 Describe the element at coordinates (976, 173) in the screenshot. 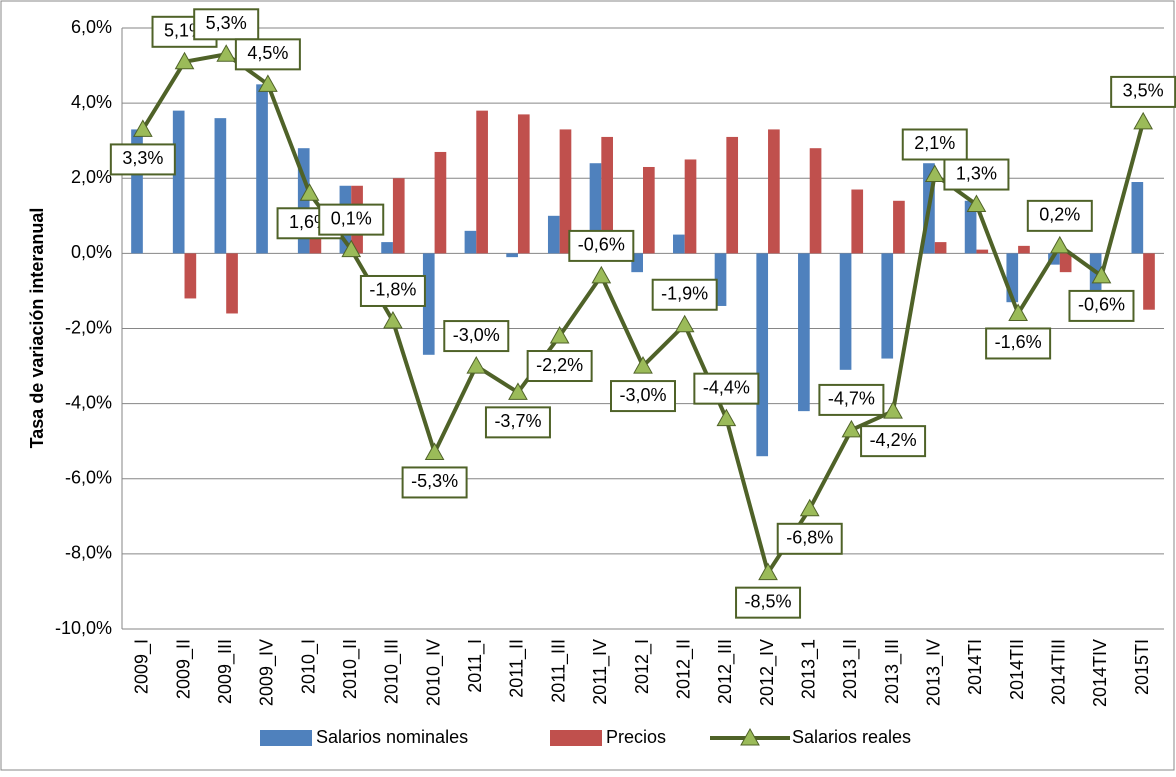

I see `data-label: 1,3%` at that location.